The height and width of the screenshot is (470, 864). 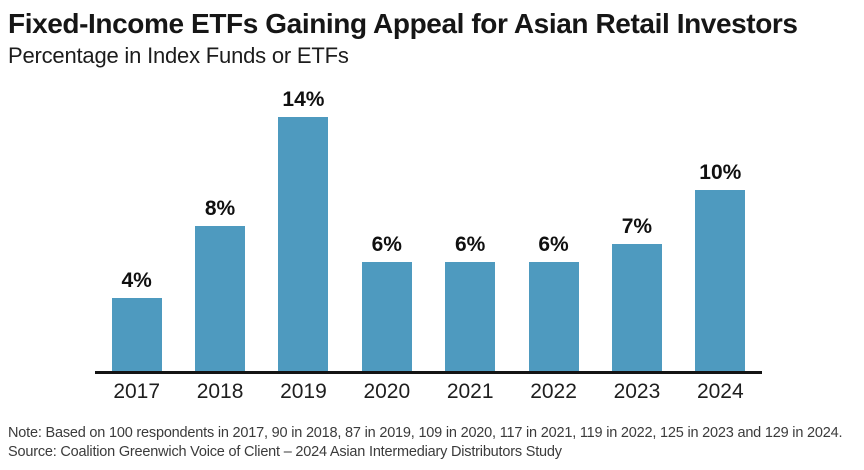 What do you see at coordinates (720, 173) in the screenshot?
I see `bar-value-label: 10%` at bounding box center [720, 173].